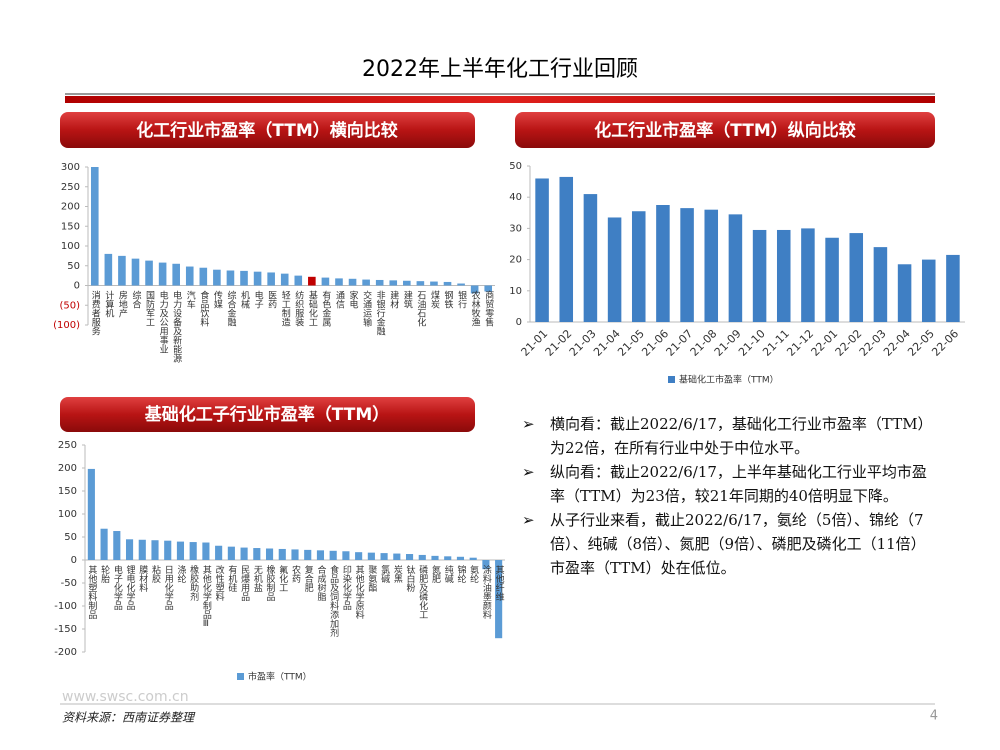 This screenshot has height=750, width=1000. I want to click on x-tick-label: 21-03, so click(583, 343).